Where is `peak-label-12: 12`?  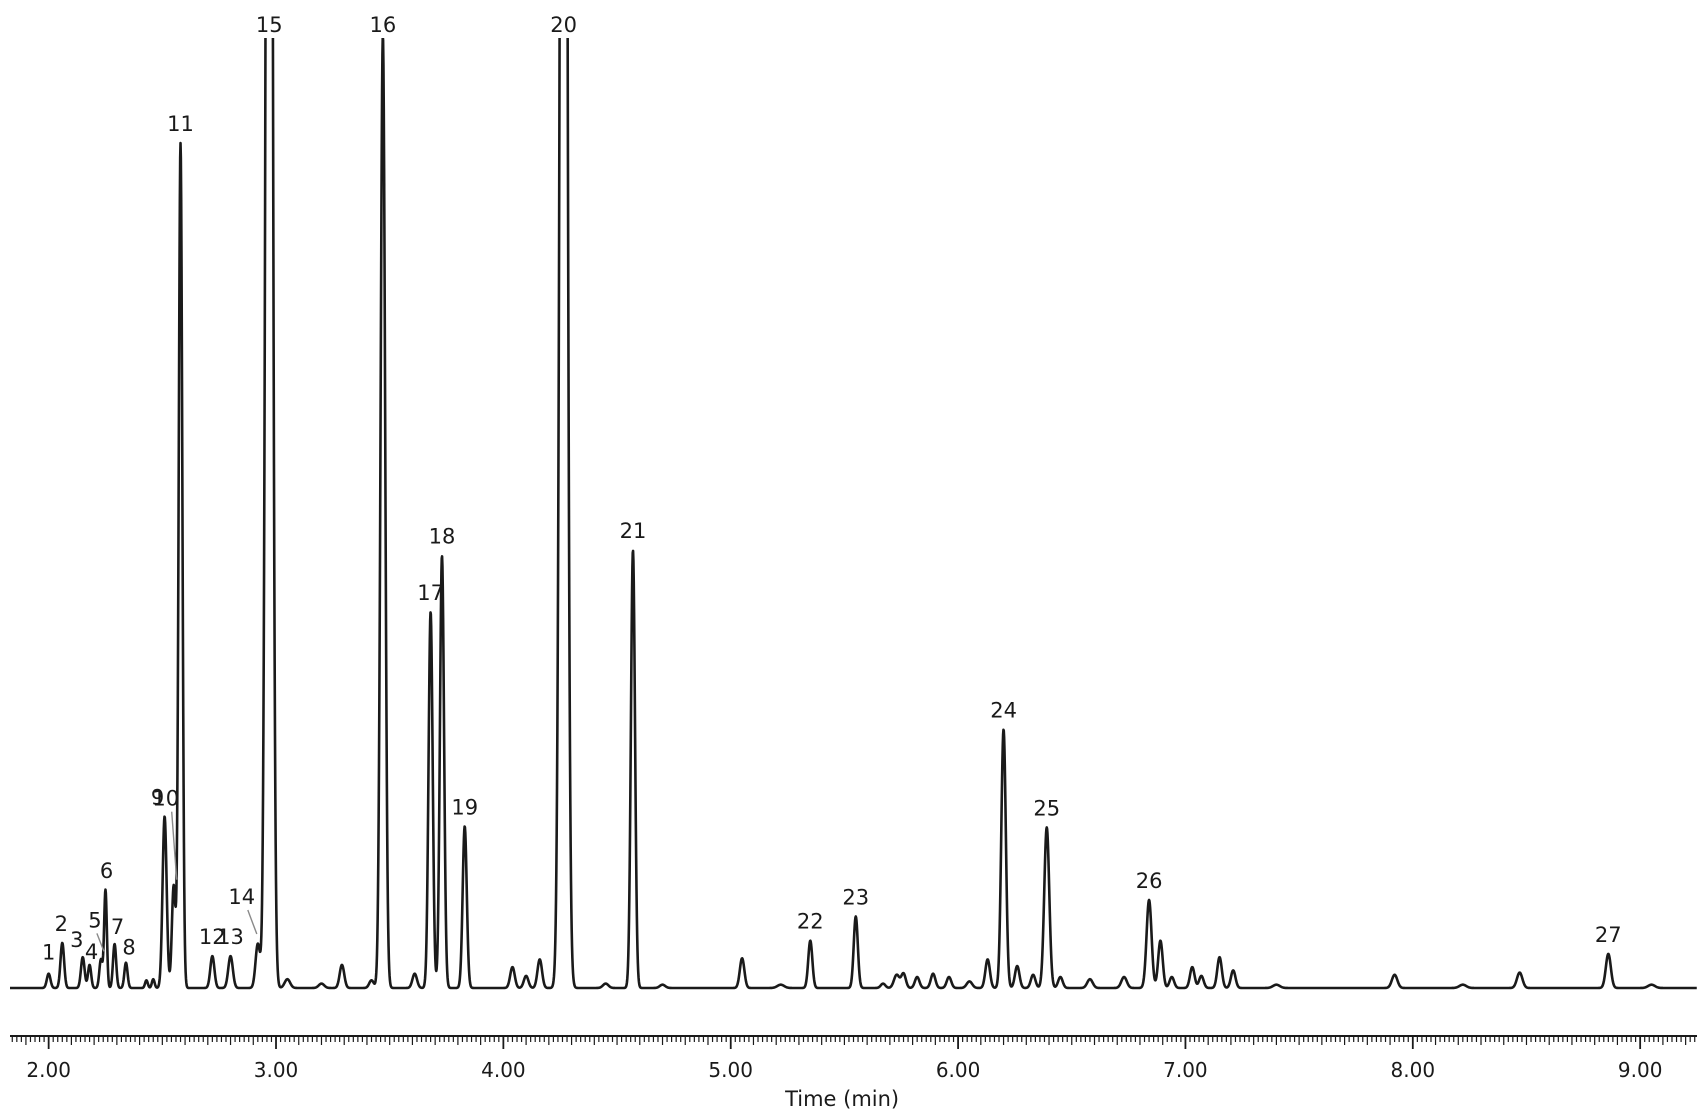 peak-label-12: 12 is located at coordinates (212, 937).